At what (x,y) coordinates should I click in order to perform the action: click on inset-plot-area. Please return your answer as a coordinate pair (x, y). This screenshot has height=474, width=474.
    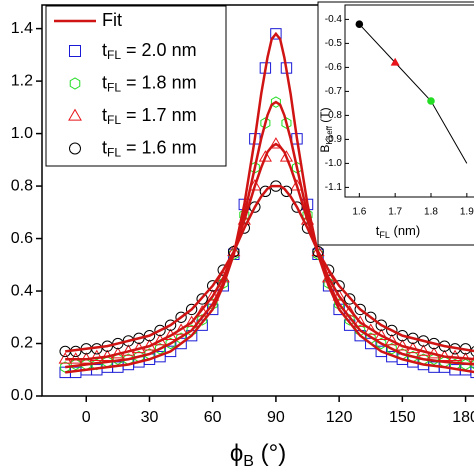
    Looking at the image, I should click on (411, 92).